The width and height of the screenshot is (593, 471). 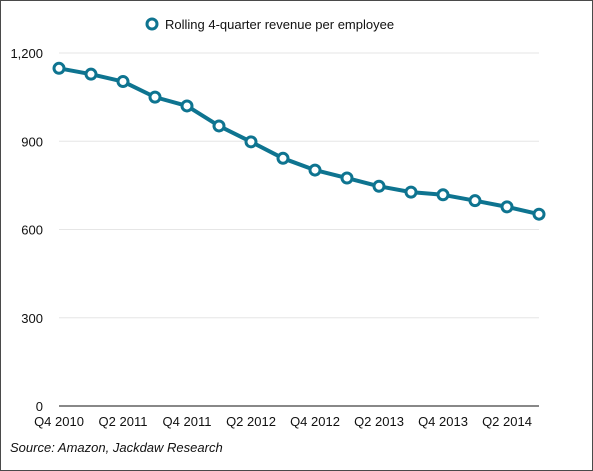 I want to click on y-tick-label: 1,200, so click(x=26, y=53).